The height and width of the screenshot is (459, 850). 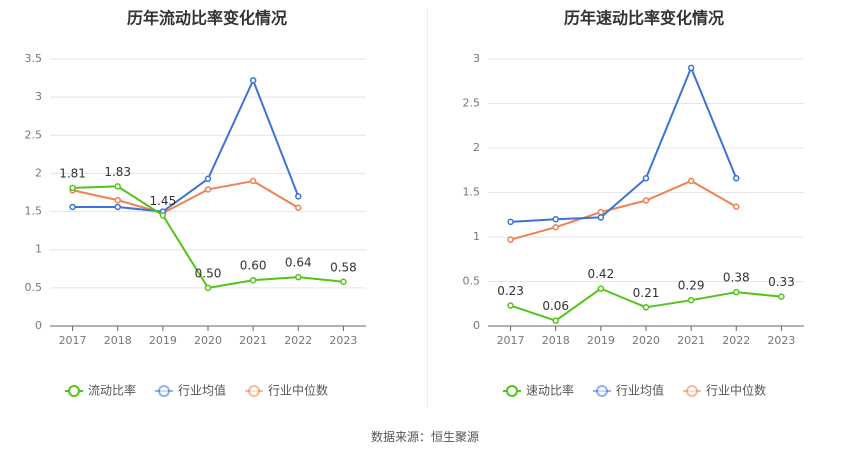 I want to click on data-label: 0.06, so click(x=555, y=306).